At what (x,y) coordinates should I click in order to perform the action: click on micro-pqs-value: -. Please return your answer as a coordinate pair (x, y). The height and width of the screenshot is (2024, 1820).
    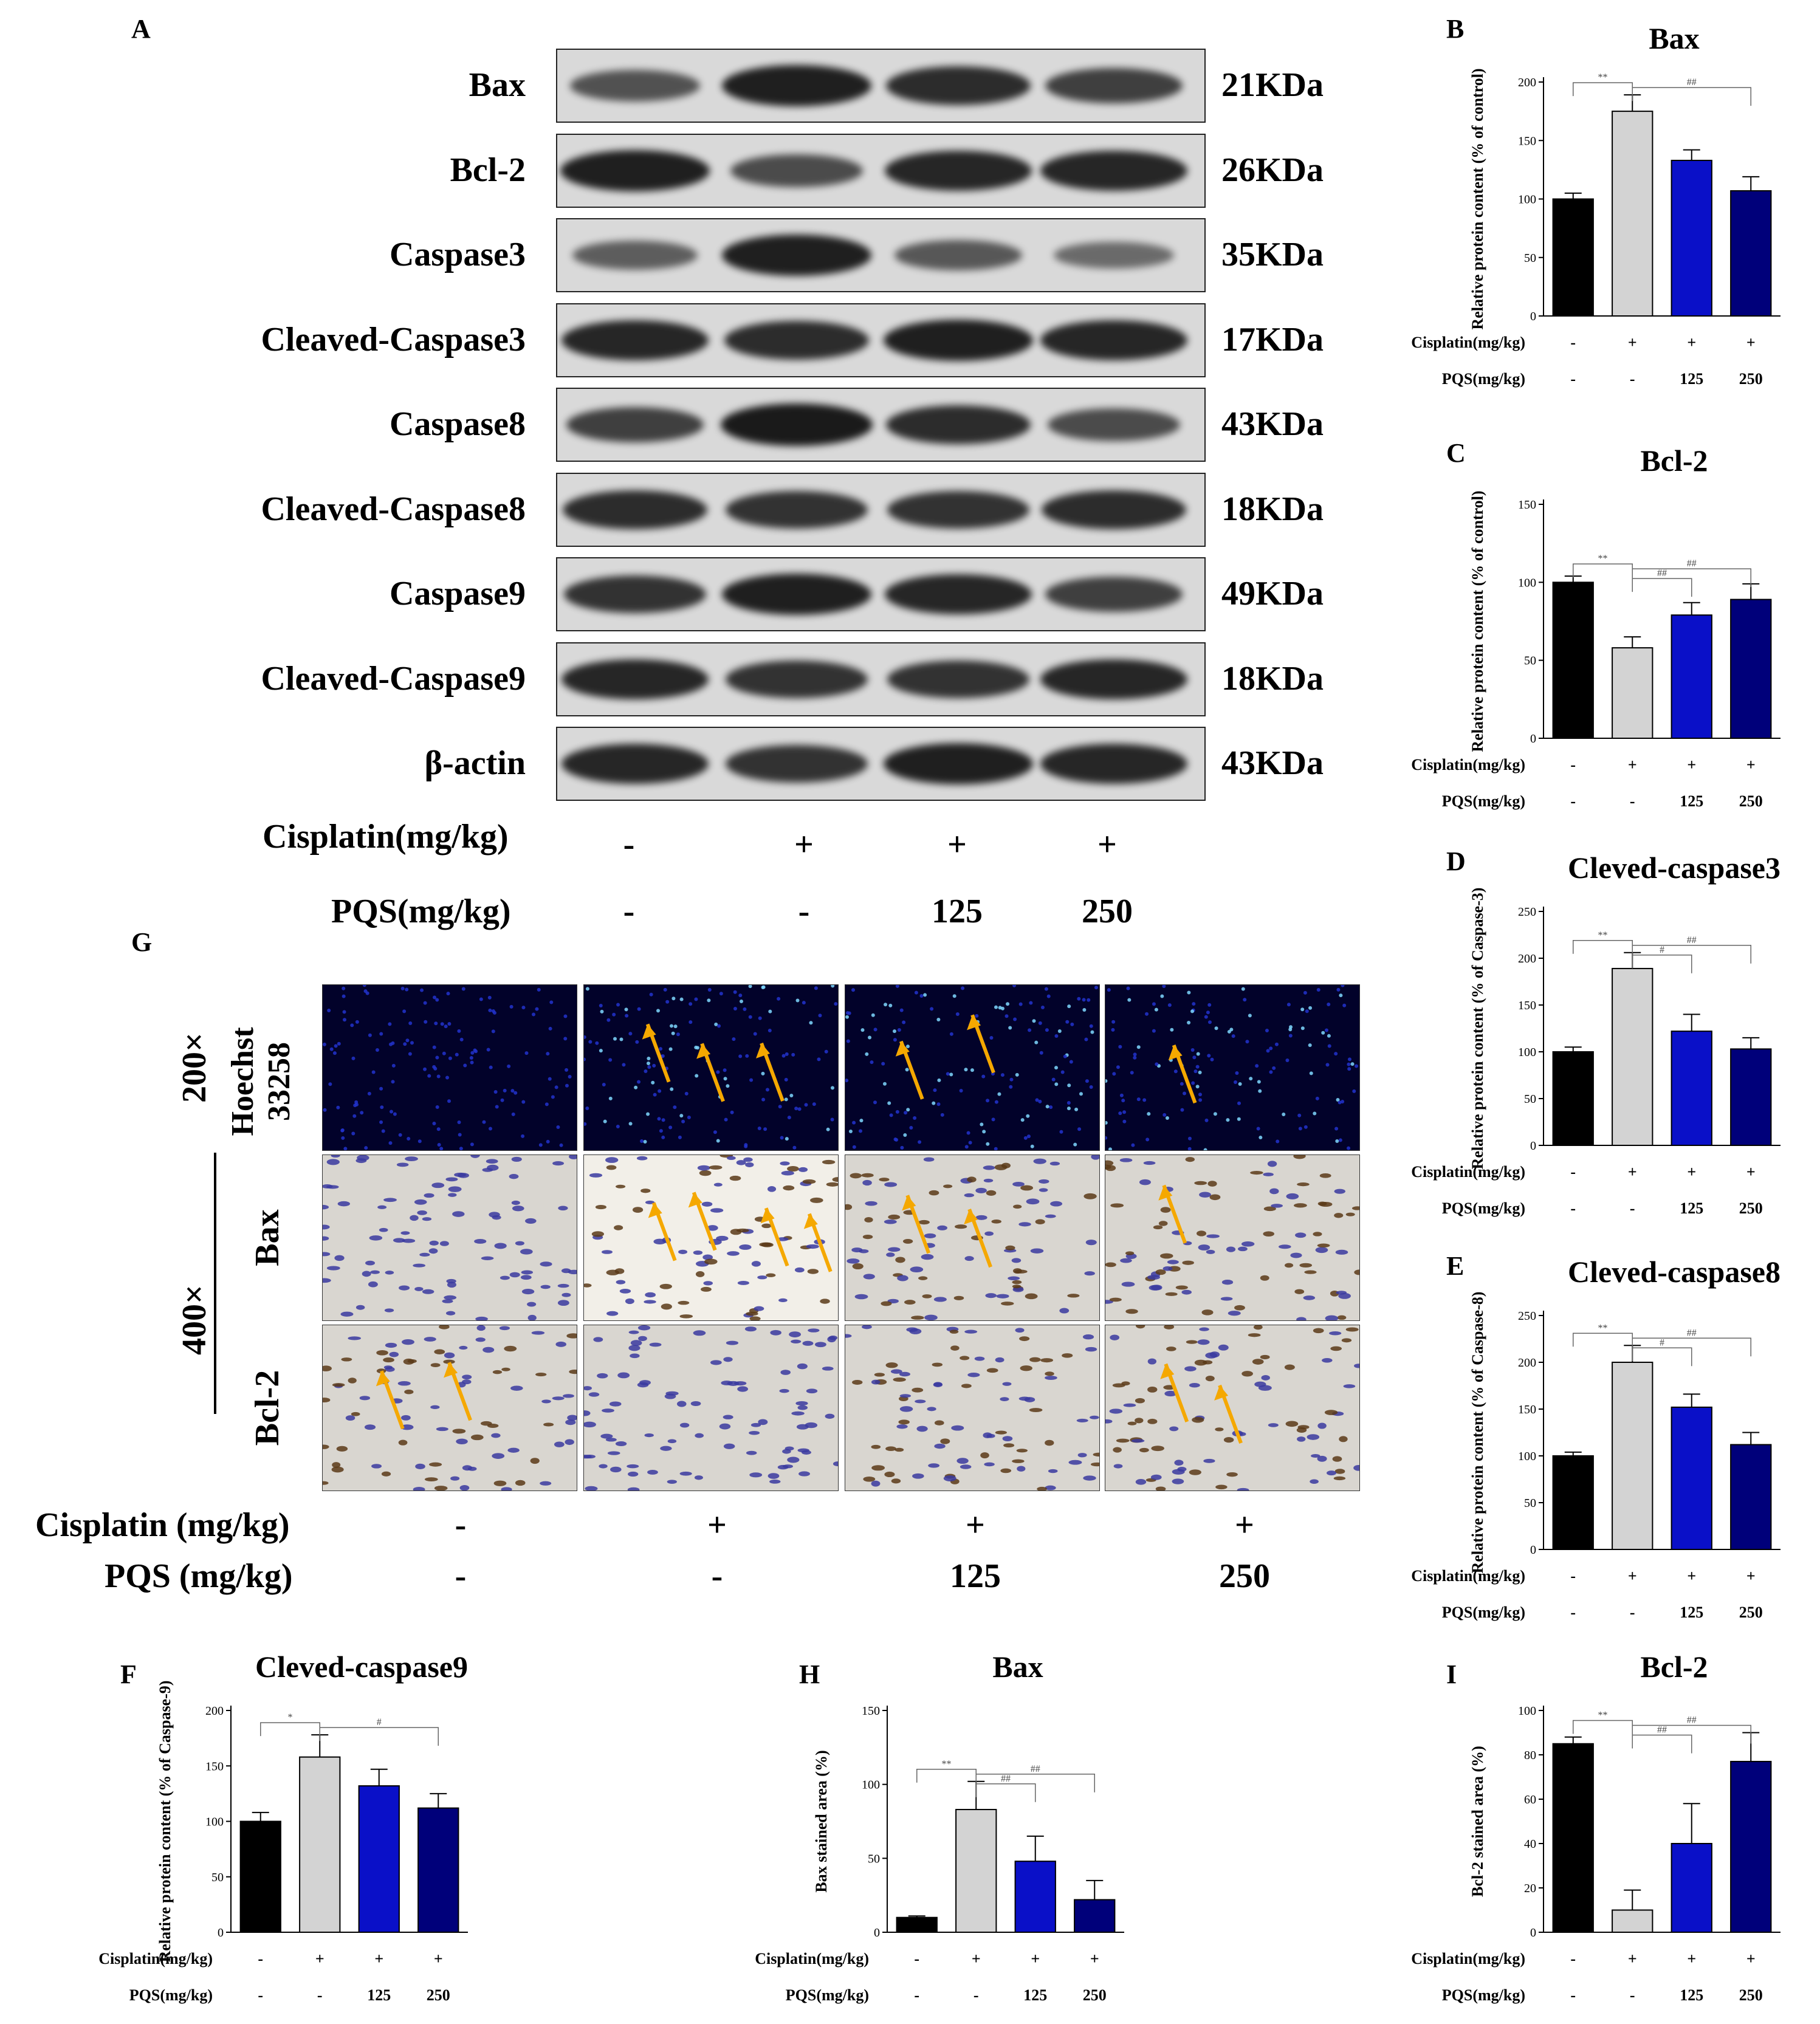
    Looking at the image, I should click on (461, 1576).